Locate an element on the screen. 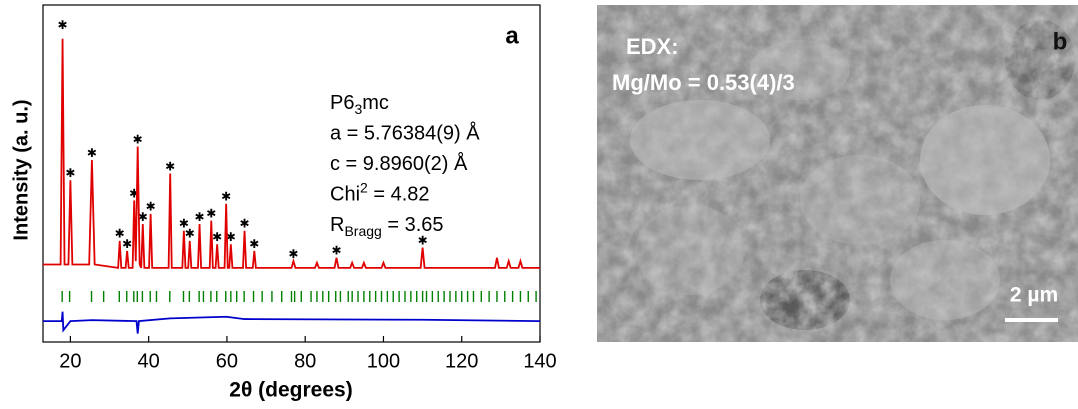 This screenshot has width=1078, height=409. annotation-part: 3 is located at coordinates (358, 109).